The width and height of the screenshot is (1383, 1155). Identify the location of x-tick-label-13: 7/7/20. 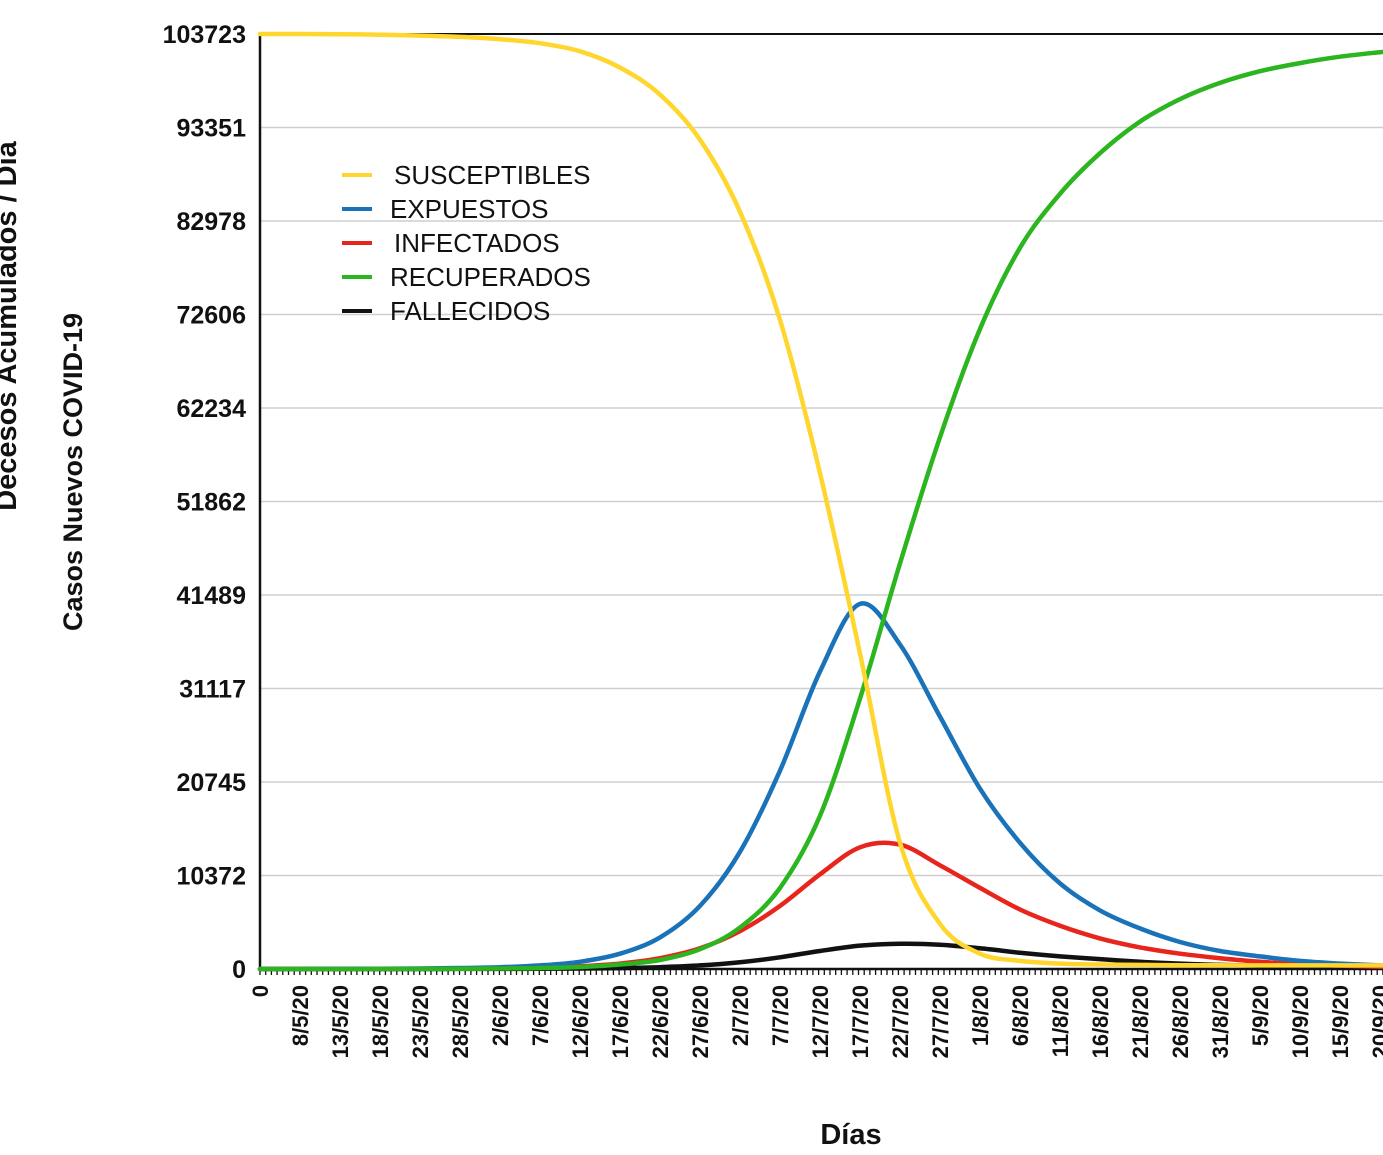
(780, 1015).